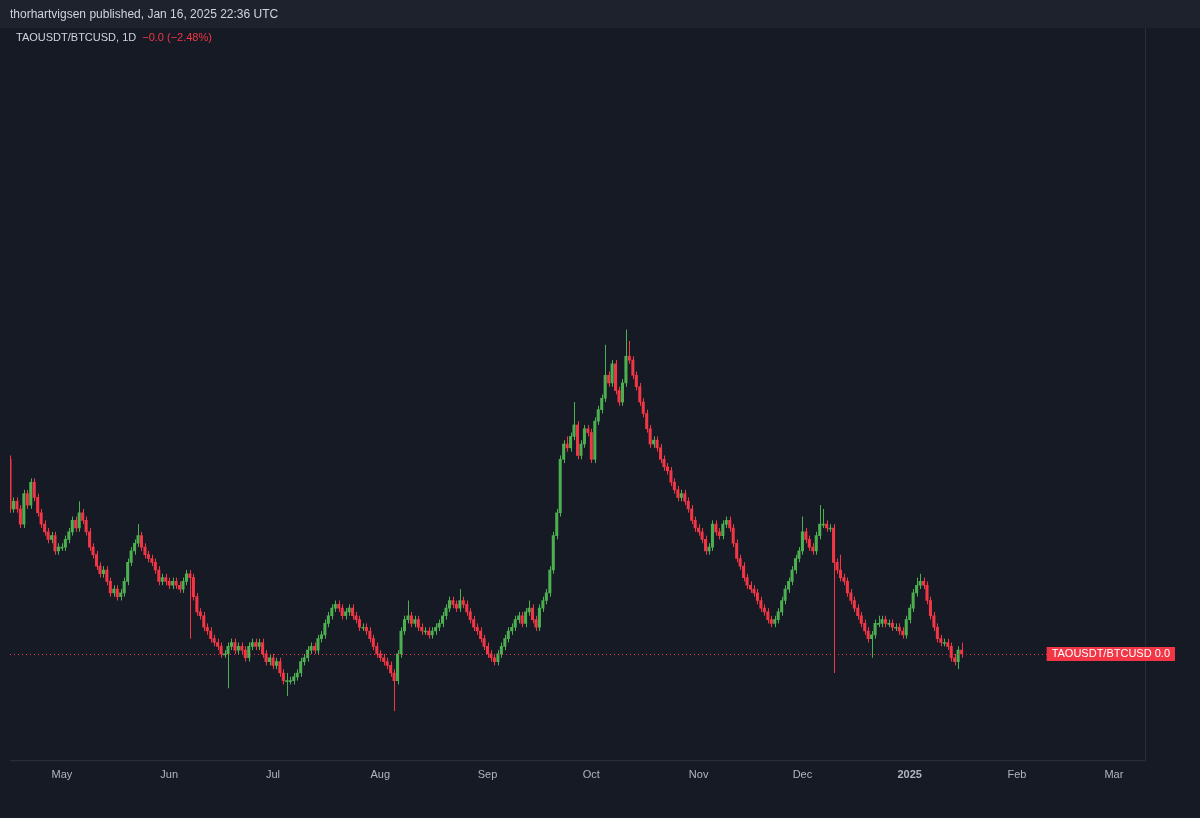 The width and height of the screenshot is (1200, 818). What do you see at coordinates (698, 774) in the screenshot?
I see `x-tick-label: Nov` at bounding box center [698, 774].